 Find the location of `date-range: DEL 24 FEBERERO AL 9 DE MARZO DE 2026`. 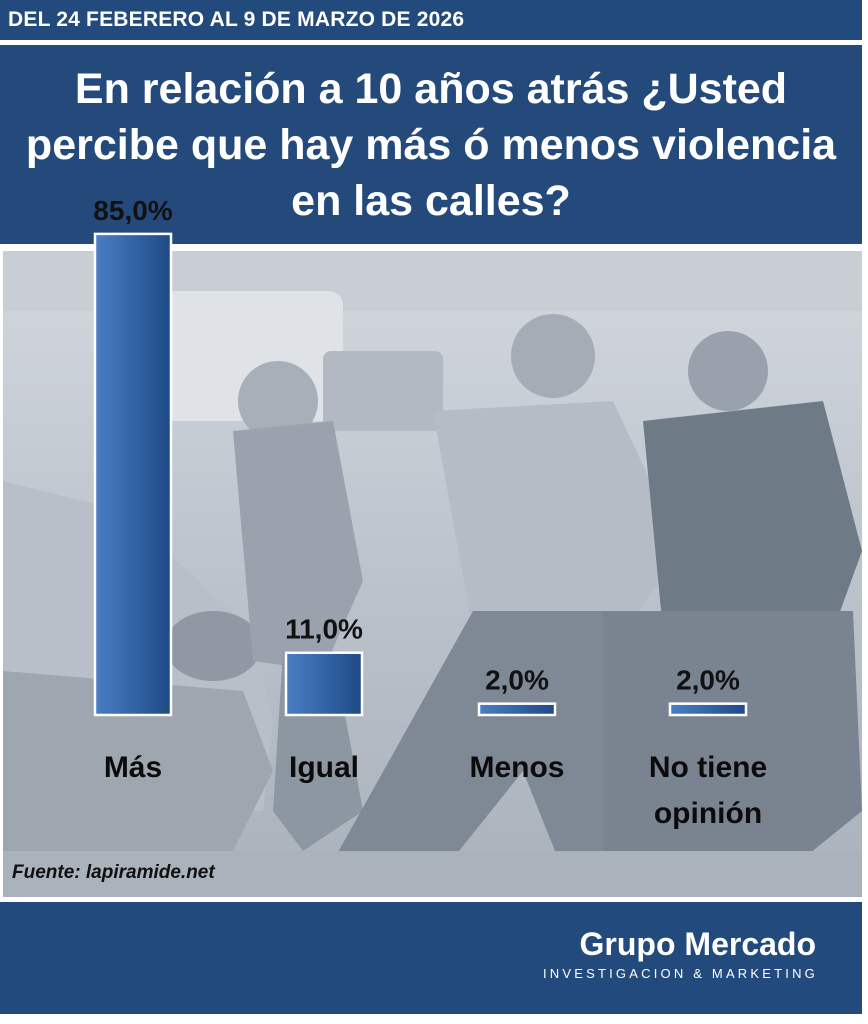

date-range: DEL 24 FEBERERO AL 9 DE MARZO DE 2026 is located at coordinates (236, 19).